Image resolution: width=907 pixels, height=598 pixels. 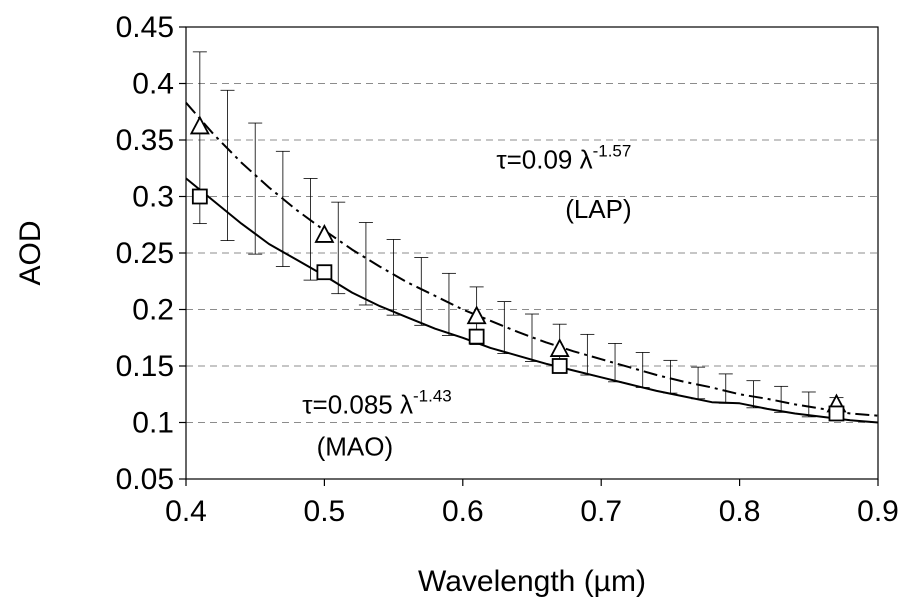 I want to click on y-tick-label: 0.25, so click(x=145, y=253).